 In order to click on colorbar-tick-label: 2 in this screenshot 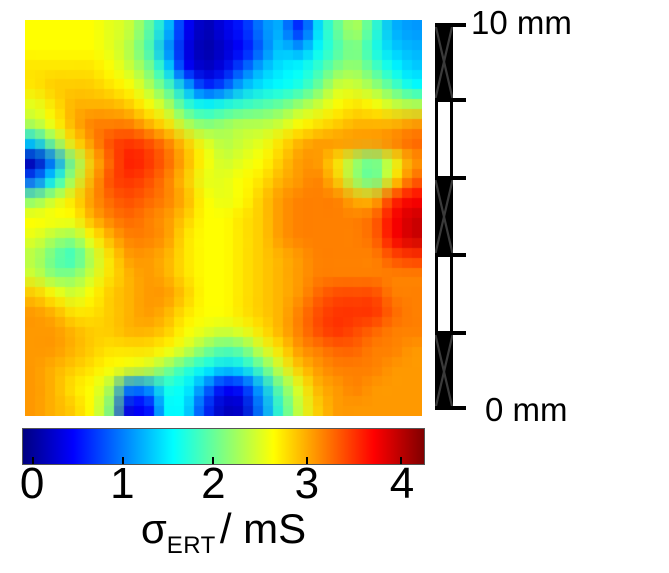, I will do `click(213, 483)`.